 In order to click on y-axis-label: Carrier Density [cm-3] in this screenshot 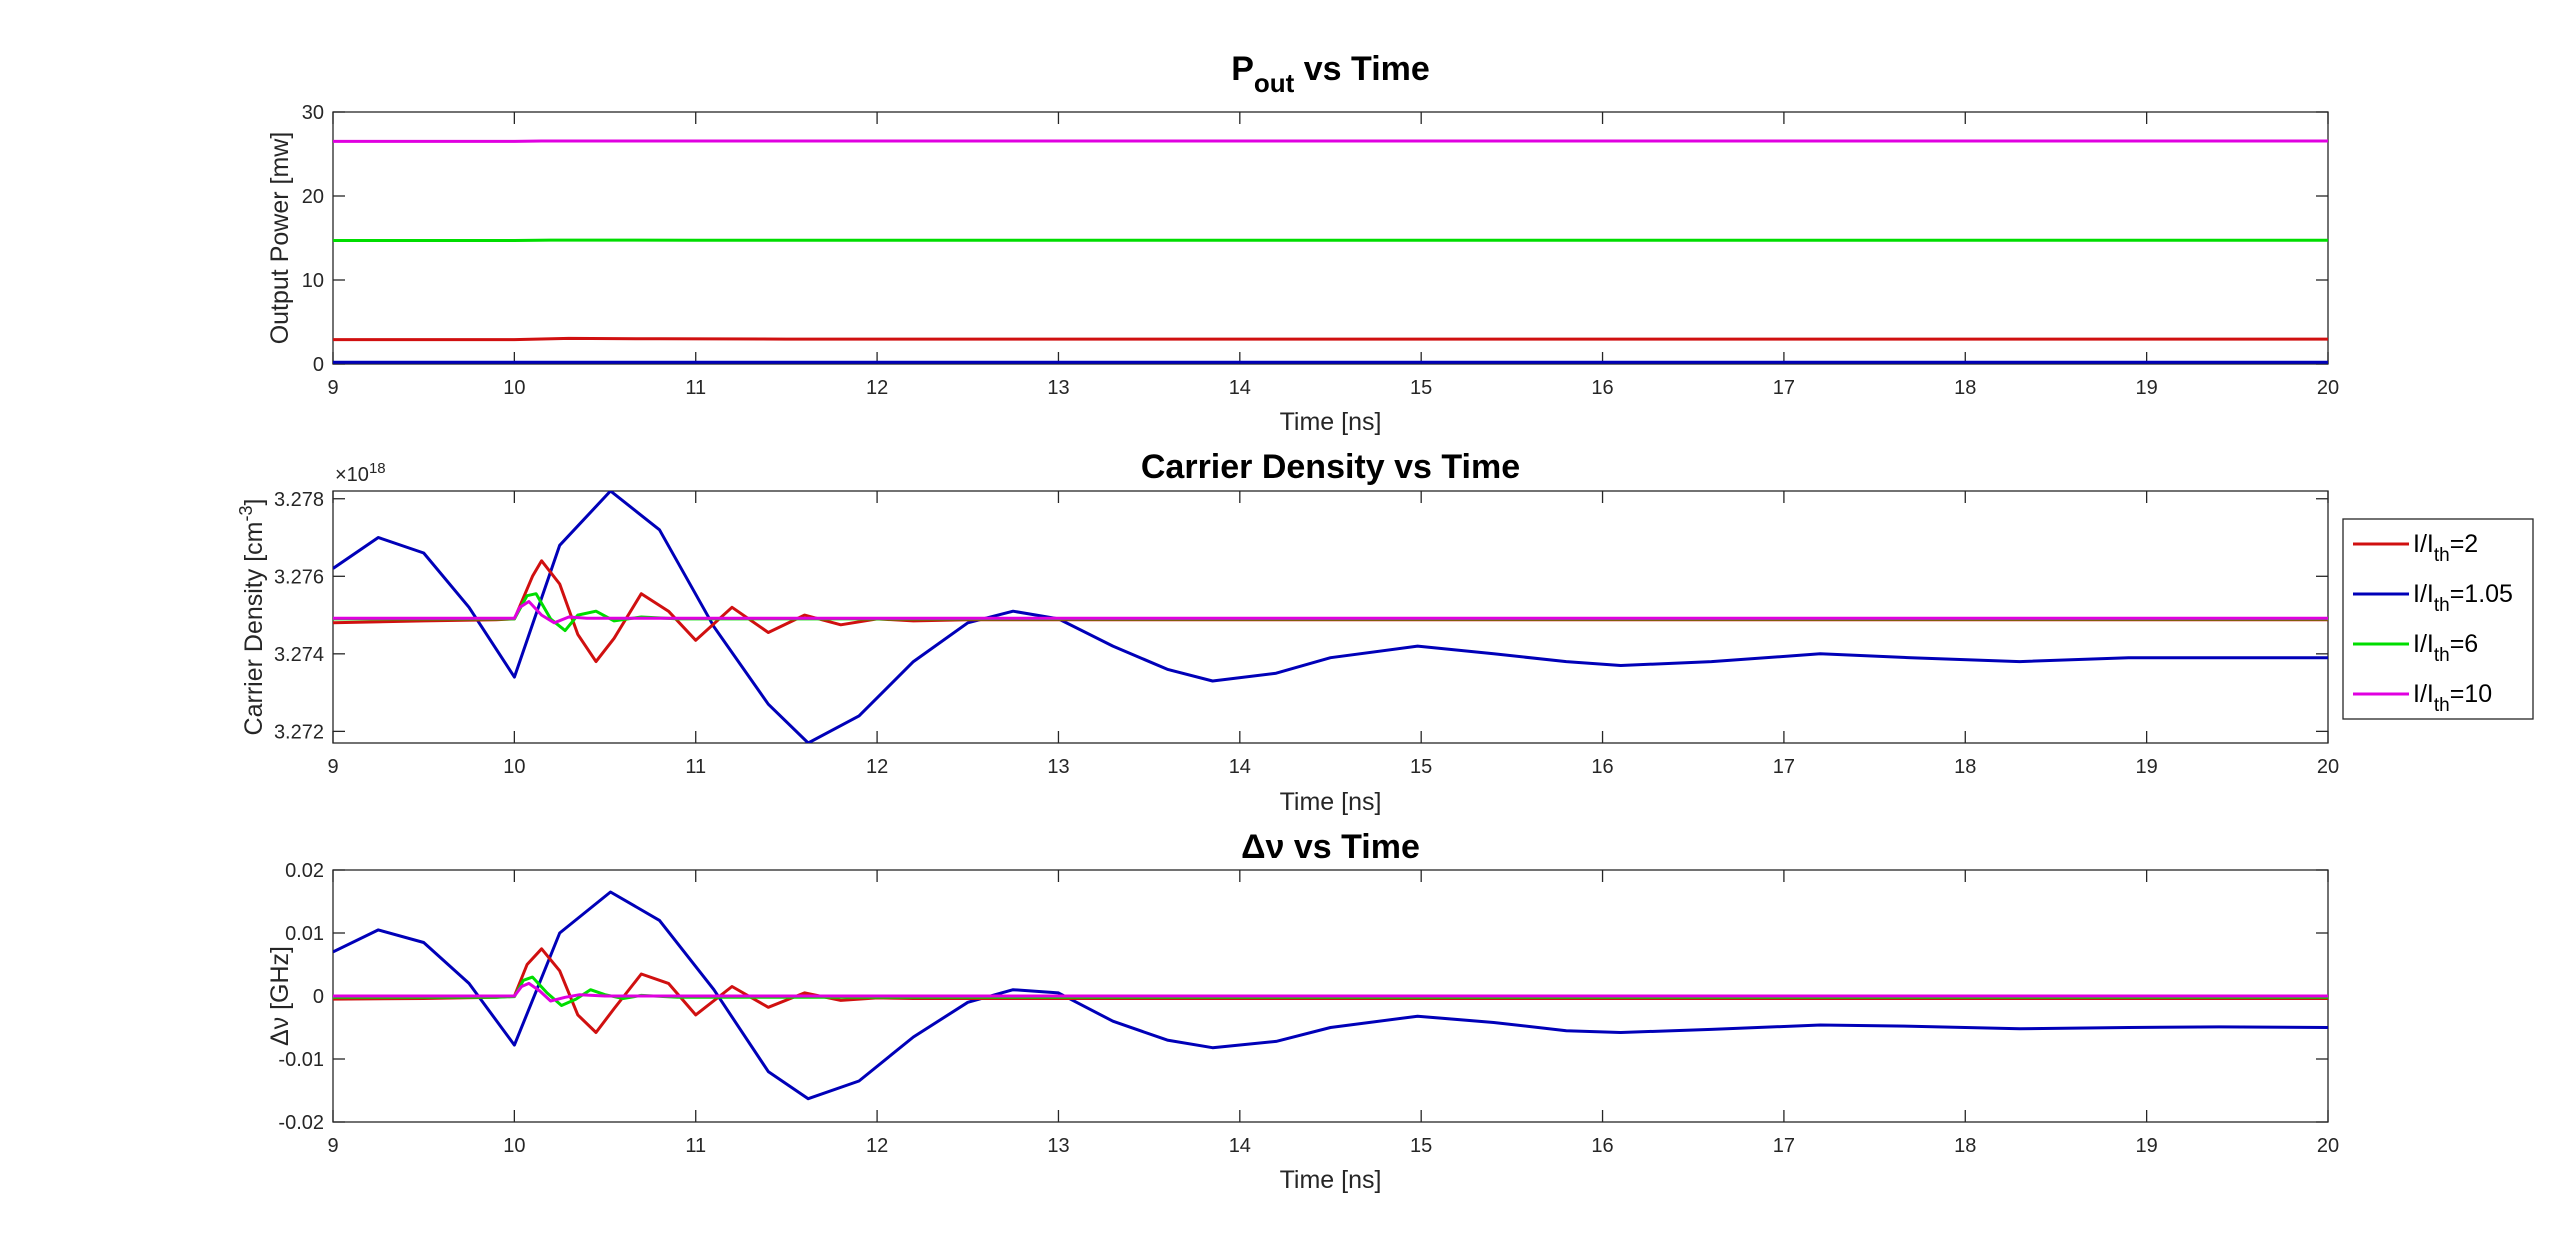, I will do `click(252, 617)`.